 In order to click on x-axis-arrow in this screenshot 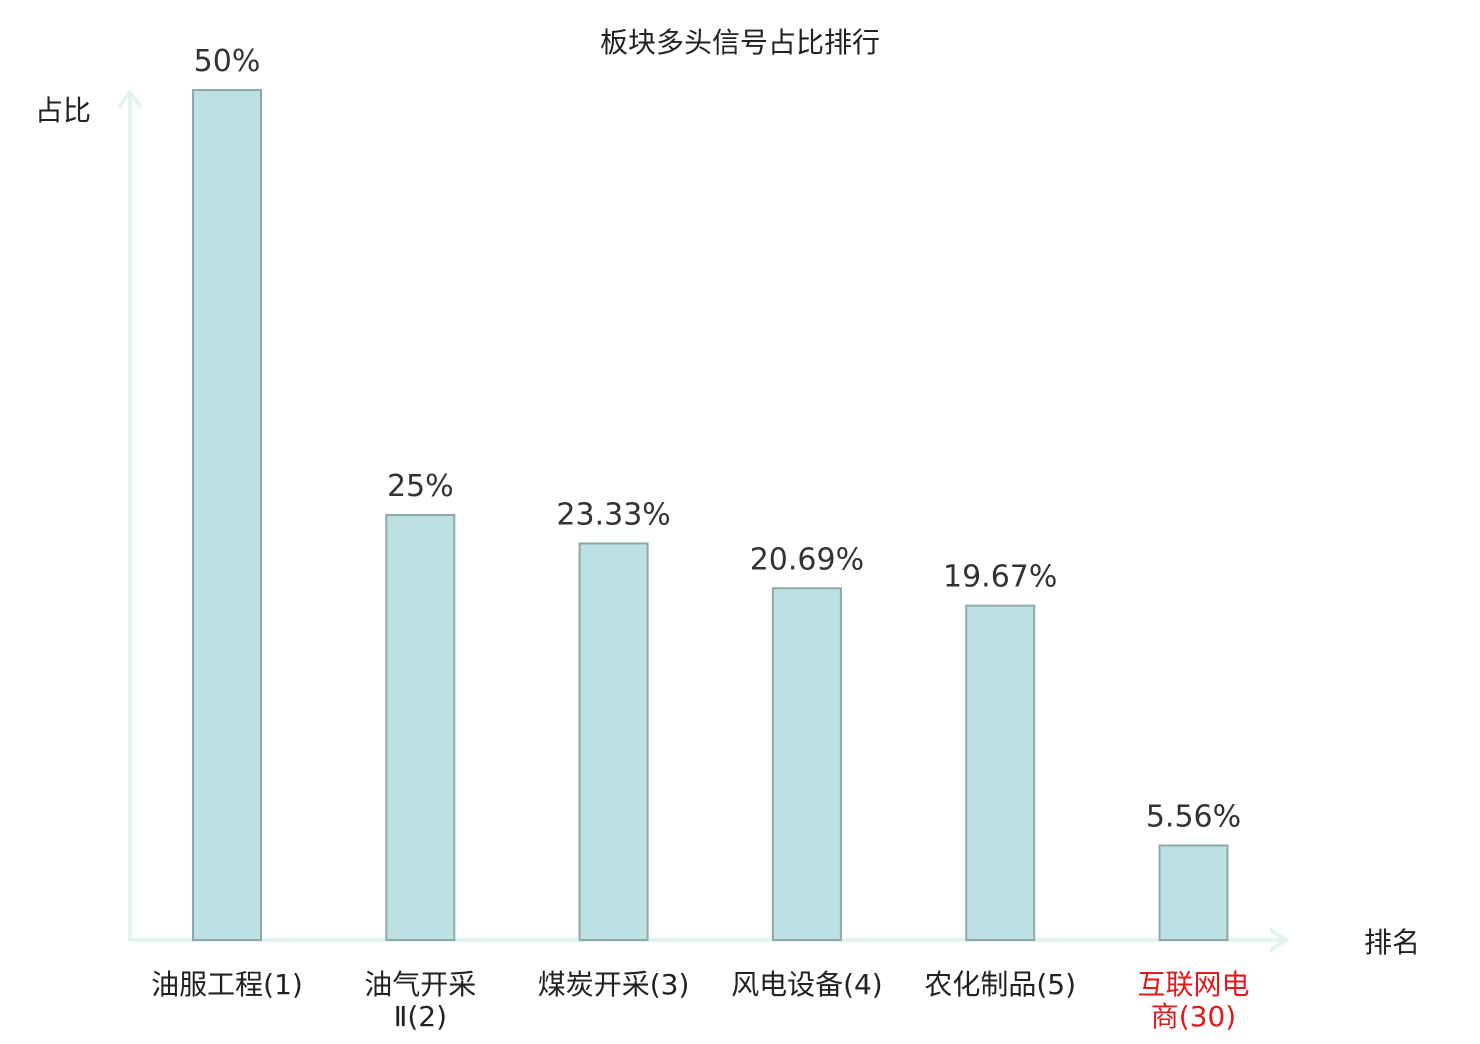, I will do `click(1278, 940)`.